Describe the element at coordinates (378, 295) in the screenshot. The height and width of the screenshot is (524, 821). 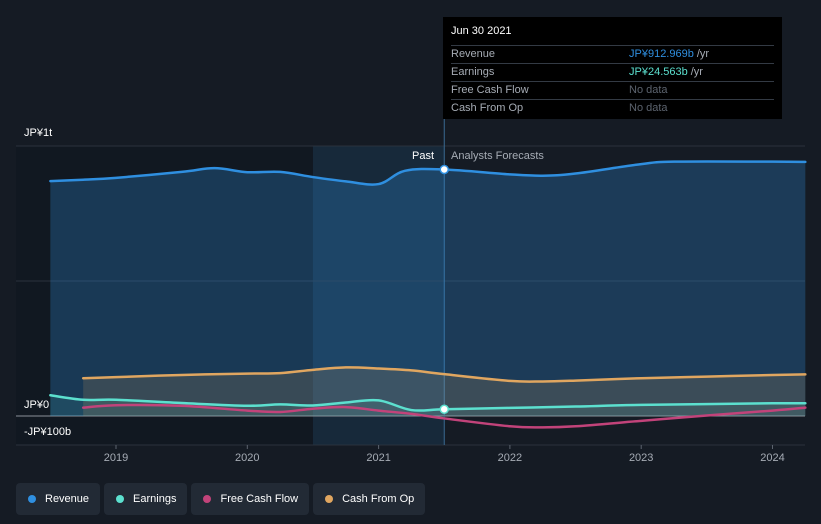
I see `highlight-region-background` at that location.